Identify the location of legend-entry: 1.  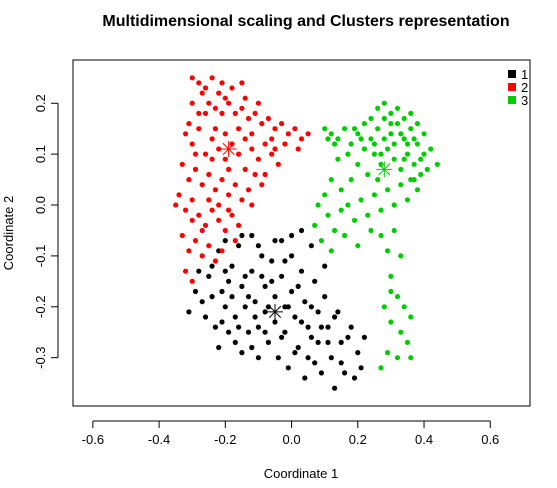
(518, 74).